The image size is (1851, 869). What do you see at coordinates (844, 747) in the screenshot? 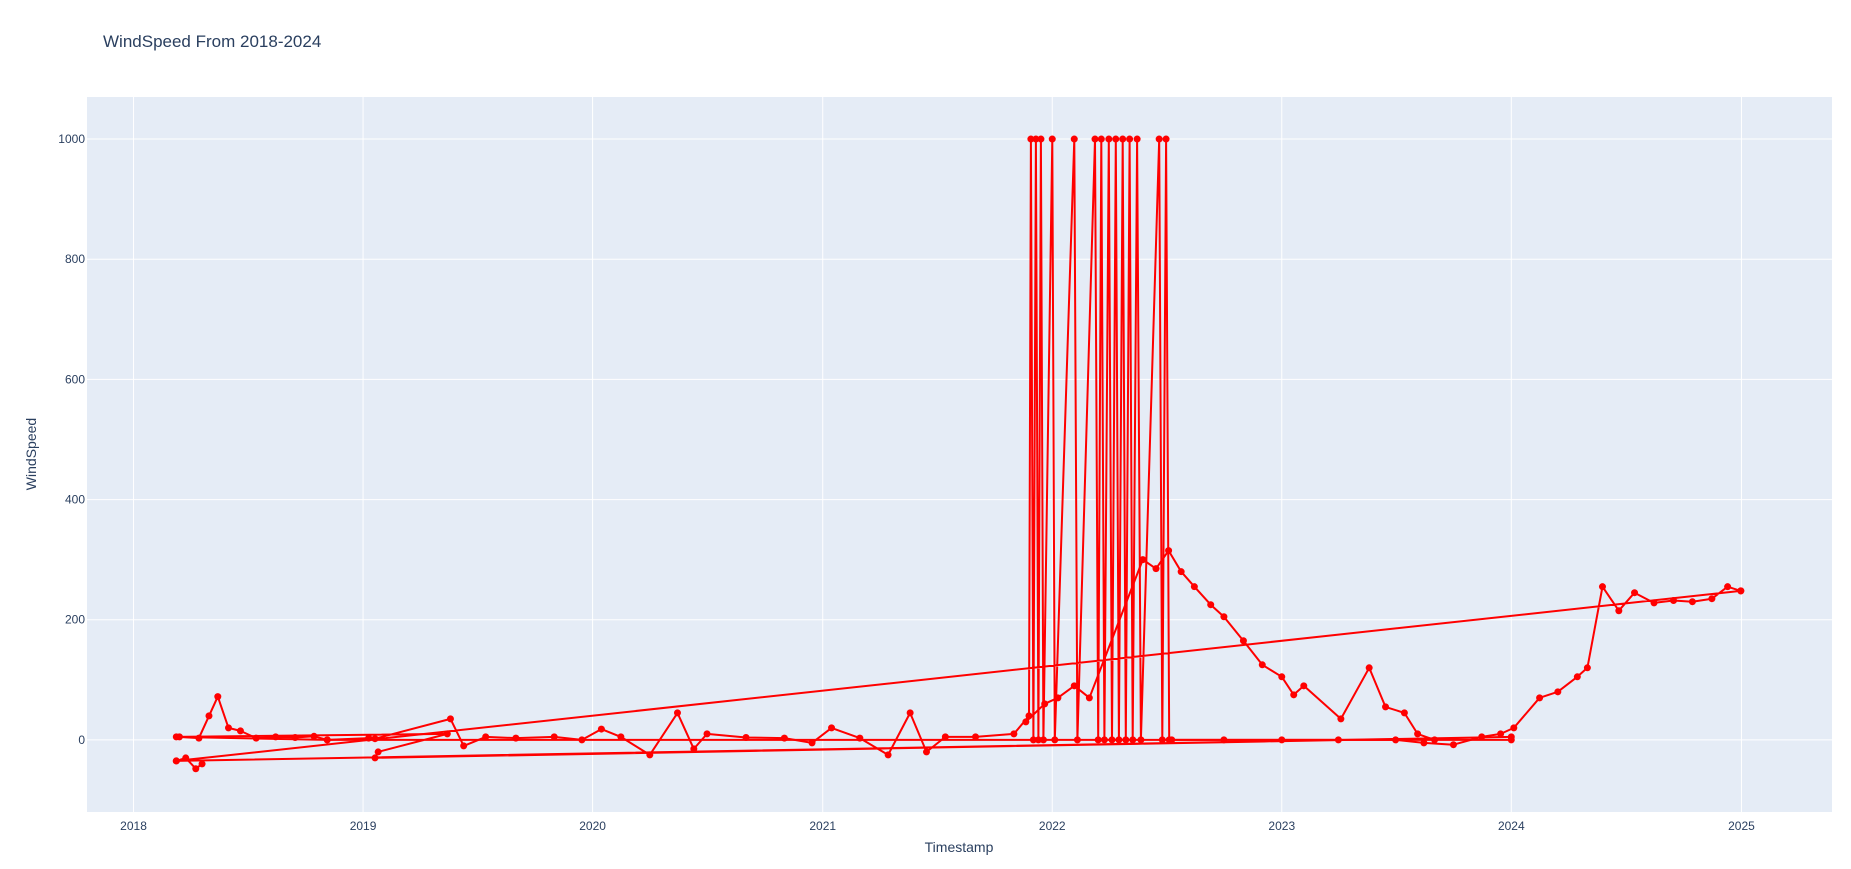
I see `series-line` at bounding box center [844, 747].